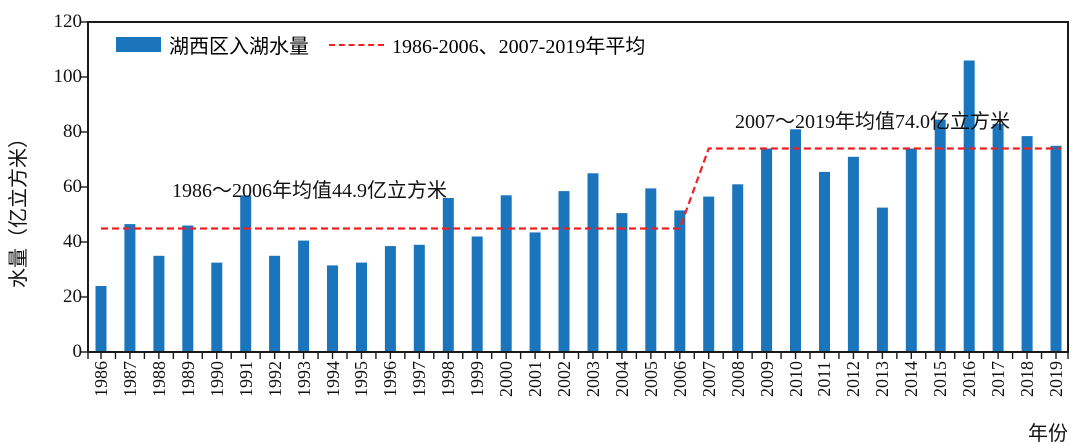  I want to click on y-tick-label-60: 60, so click(72, 186).